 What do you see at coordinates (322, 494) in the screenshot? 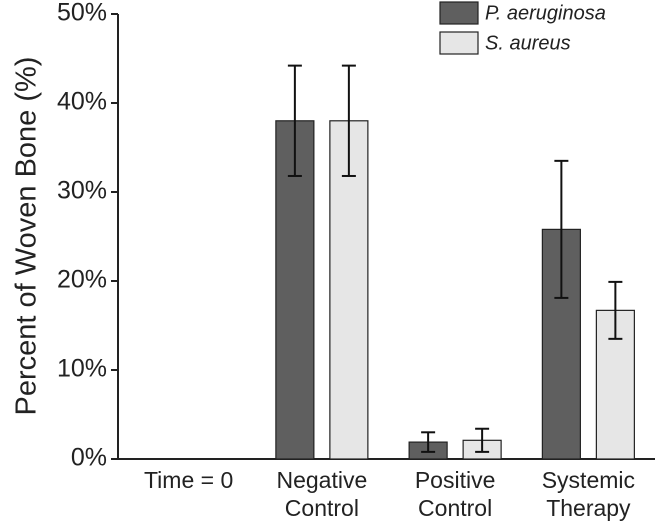
I see `x-tick-label: Negative Control` at bounding box center [322, 494].